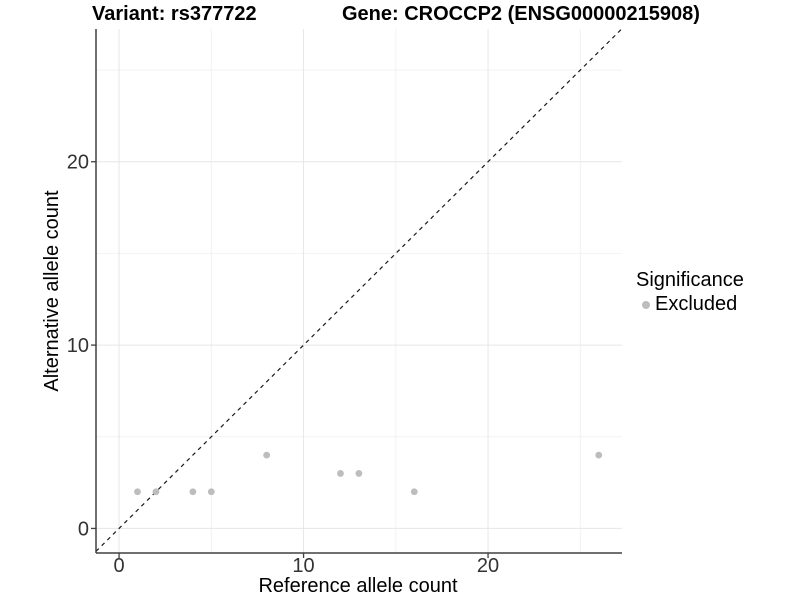  What do you see at coordinates (52, 291) in the screenshot?
I see `y-axis-title: Alternative allele count` at bounding box center [52, 291].